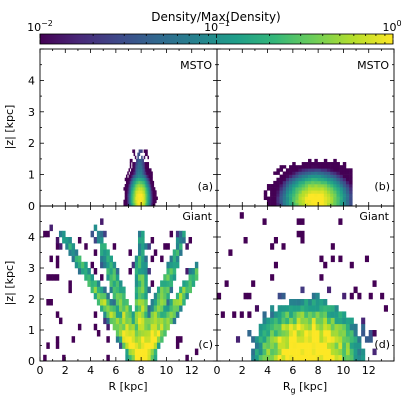  Describe the element at coordinates (215, 17) in the screenshot. I see `colorbar-title: Density/Max(Density)` at that location.